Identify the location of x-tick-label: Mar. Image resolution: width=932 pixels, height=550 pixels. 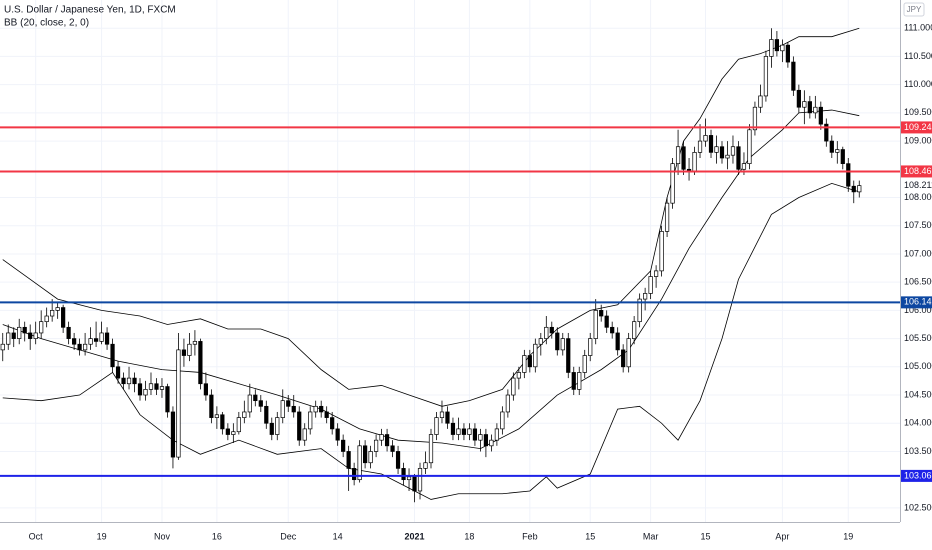
(651, 536).